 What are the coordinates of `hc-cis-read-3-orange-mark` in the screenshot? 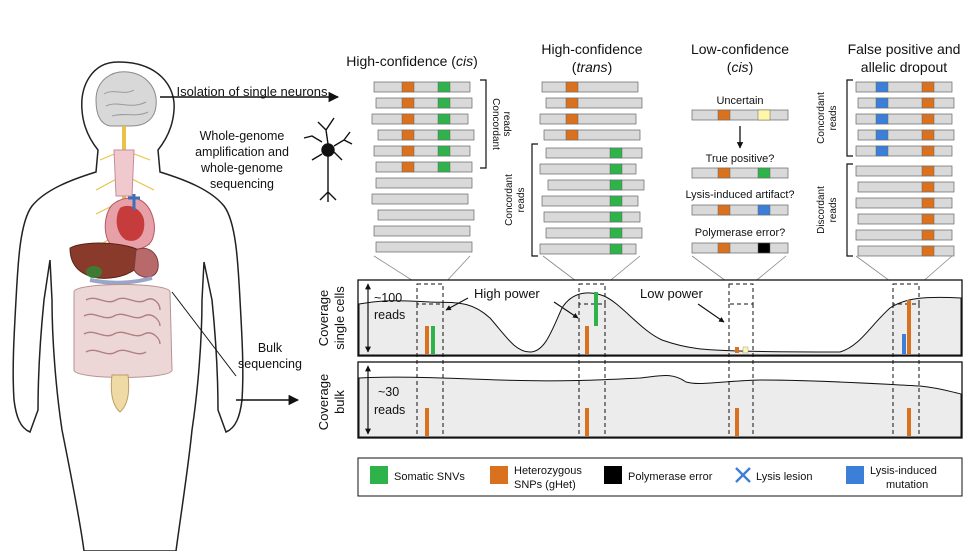 It's located at (408, 119).